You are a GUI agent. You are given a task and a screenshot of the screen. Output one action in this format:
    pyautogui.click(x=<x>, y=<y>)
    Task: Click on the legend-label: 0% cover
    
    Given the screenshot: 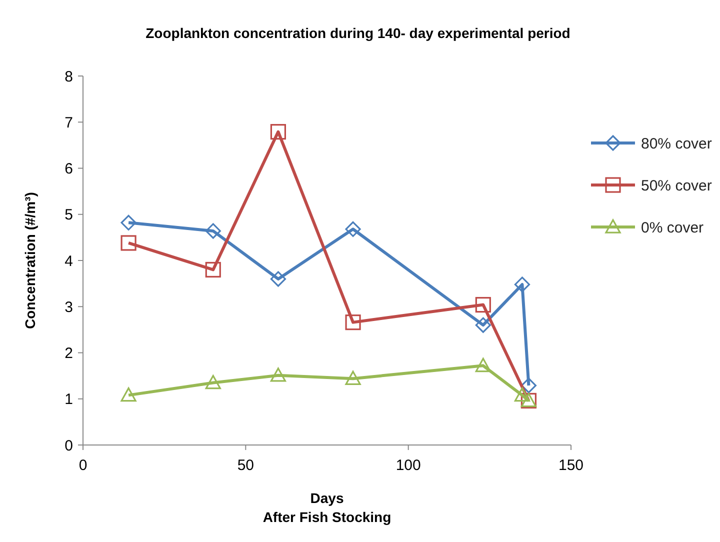 What is the action you would take?
    pyautogui.click(x=672, y=227)
    